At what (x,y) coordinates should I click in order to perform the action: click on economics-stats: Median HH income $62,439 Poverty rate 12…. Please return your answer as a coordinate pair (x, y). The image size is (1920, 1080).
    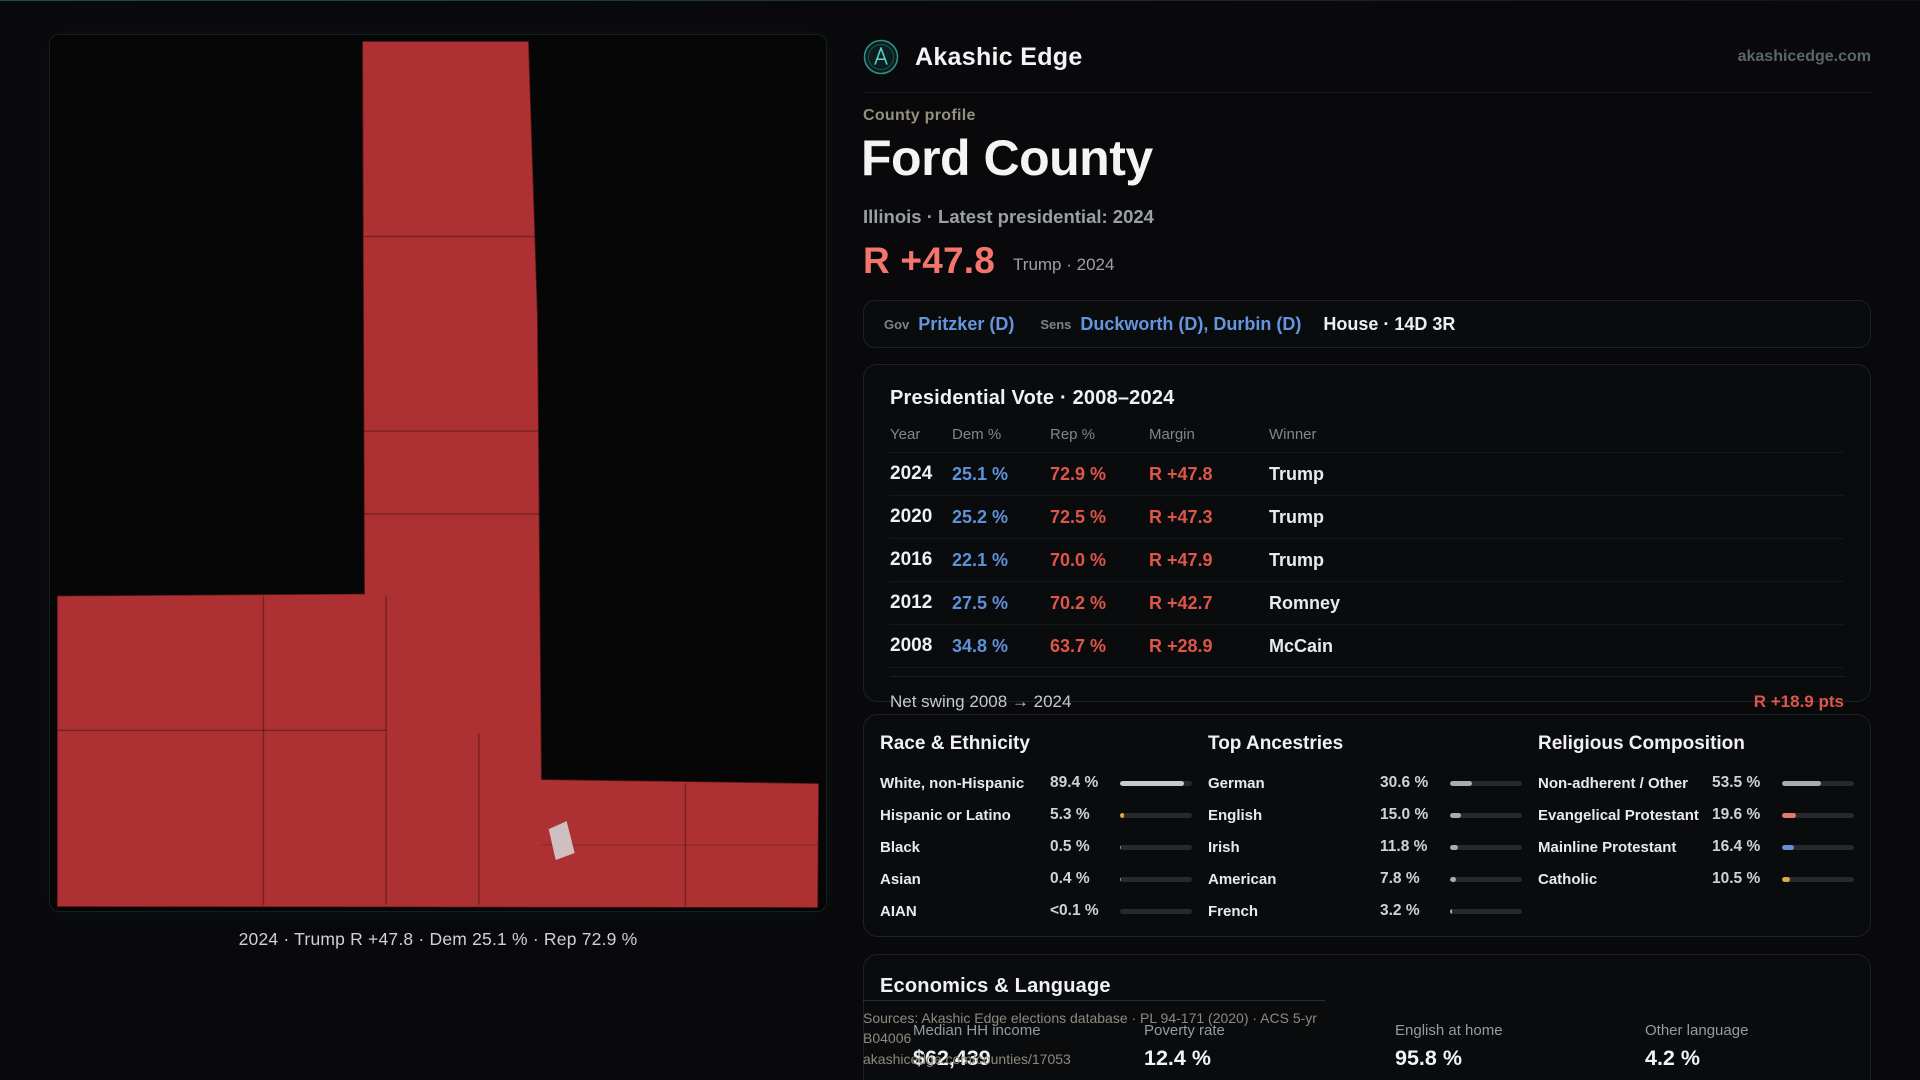
    Looking at the image, I should click on (1383, 1046).